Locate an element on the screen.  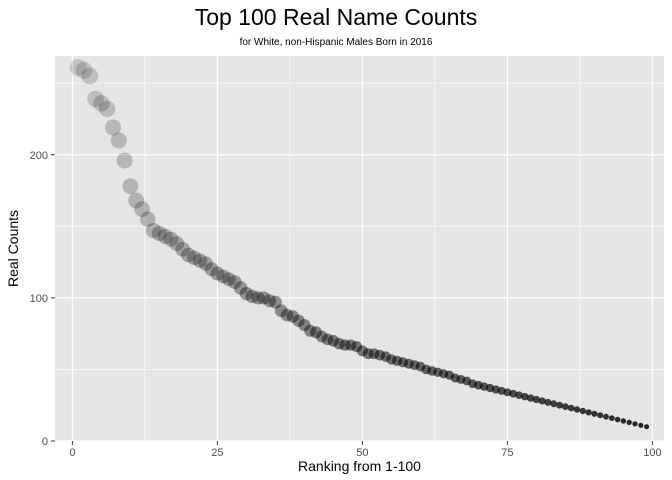
y-axis-title: Real Counts is located at coordinates (13, 248).